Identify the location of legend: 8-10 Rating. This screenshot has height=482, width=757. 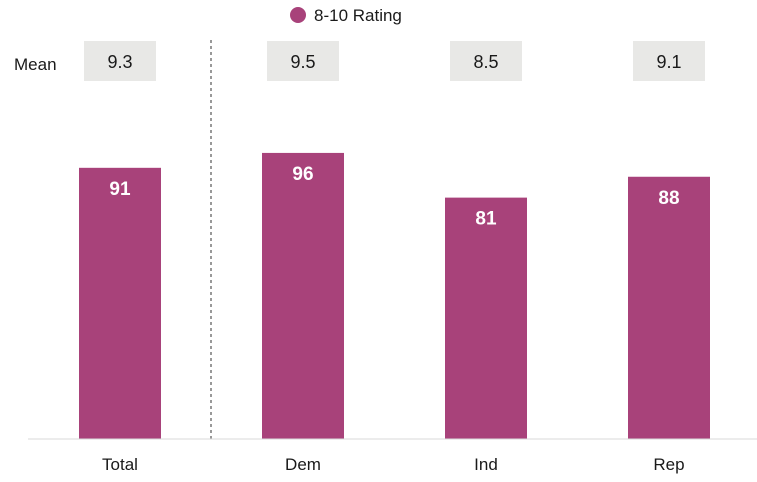
(346, 15).